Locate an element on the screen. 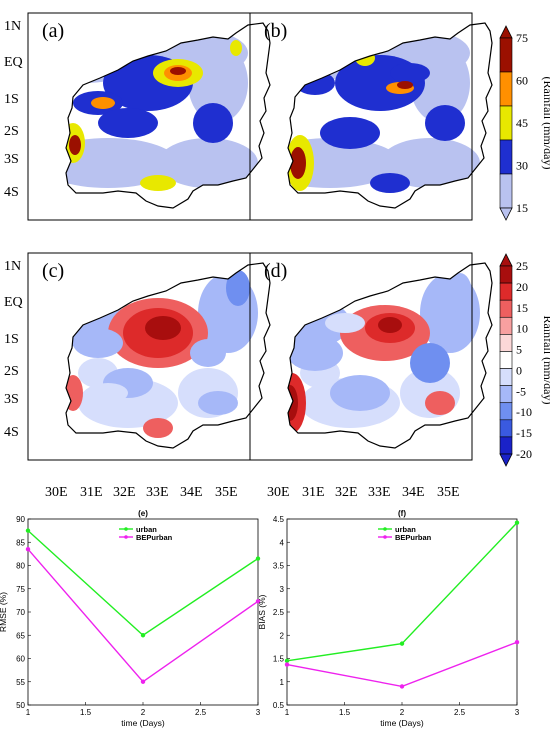 The width and height of the screenshot is (550, 735). map-panel-a: (a) is located at coordinates (149, 116).